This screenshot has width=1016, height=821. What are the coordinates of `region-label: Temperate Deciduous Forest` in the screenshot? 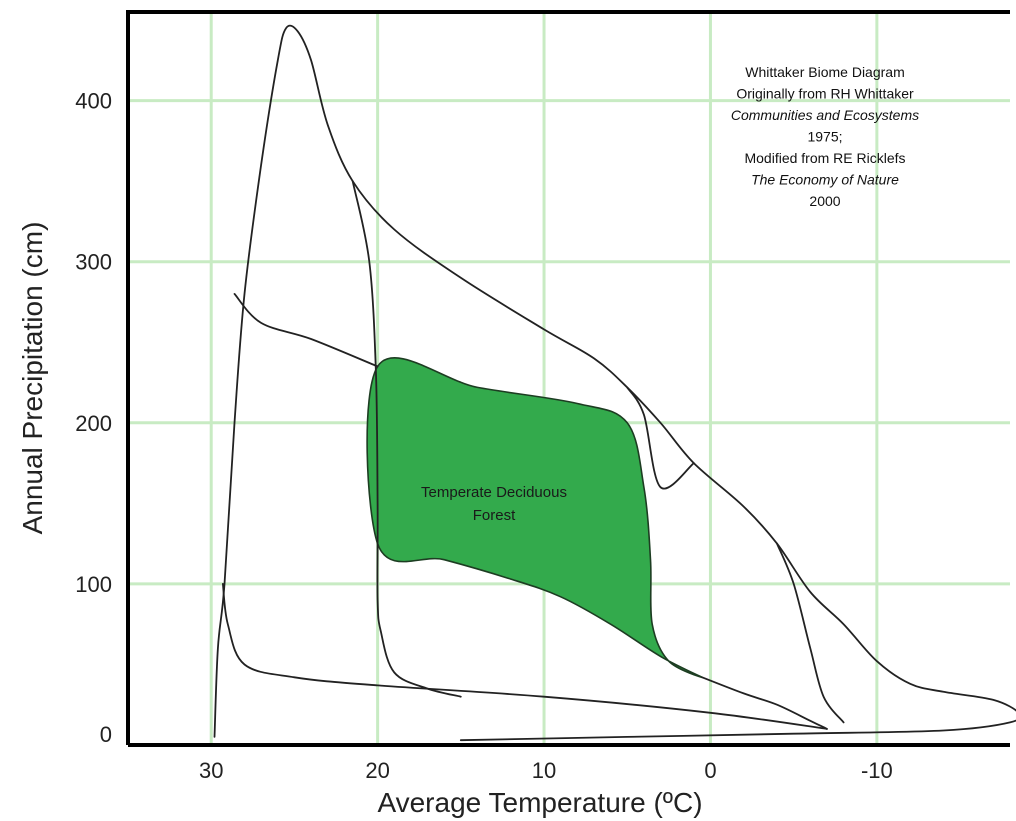 It's located at (494, 504).